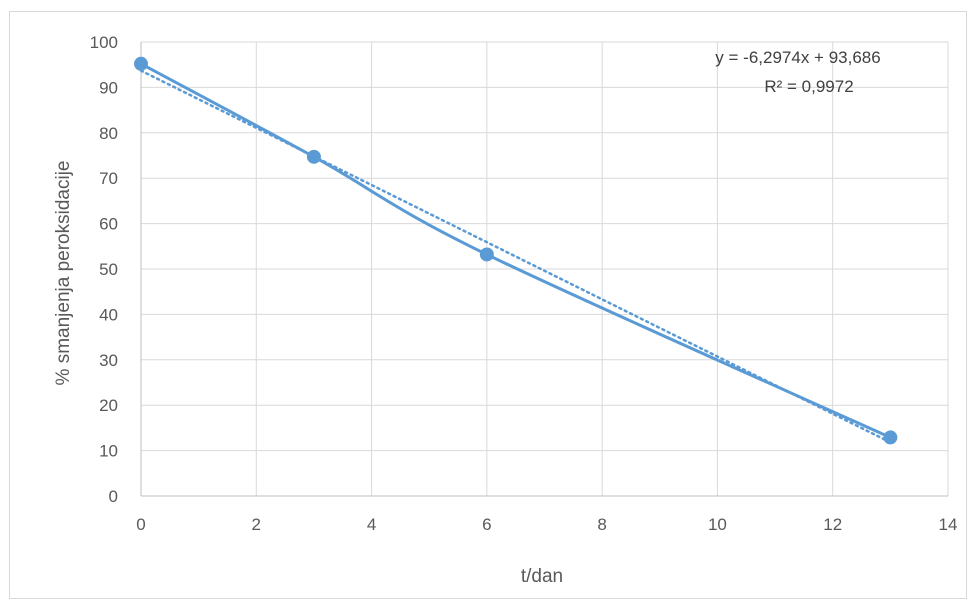  I want to click on y-tick-label: 20, so click(108, 405).